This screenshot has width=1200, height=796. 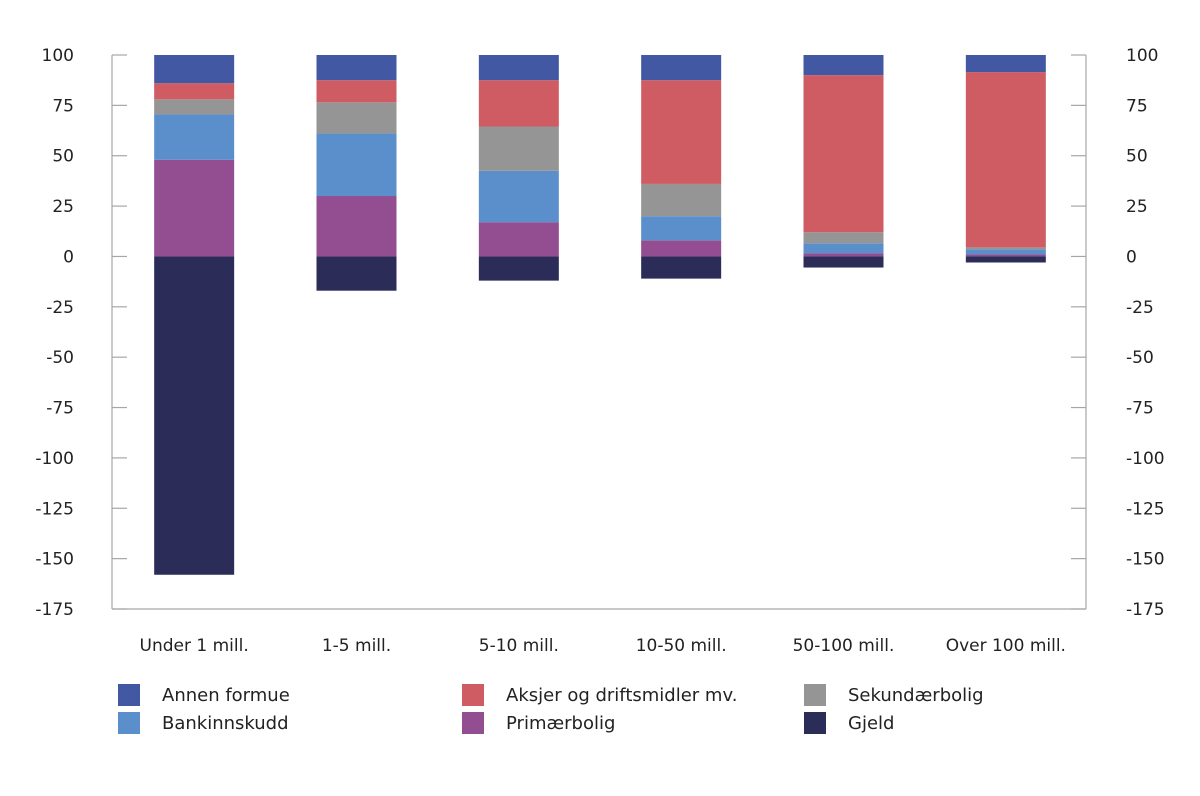 I want to click on y-tick-label-right: -25, so click(x=1140, y=308).